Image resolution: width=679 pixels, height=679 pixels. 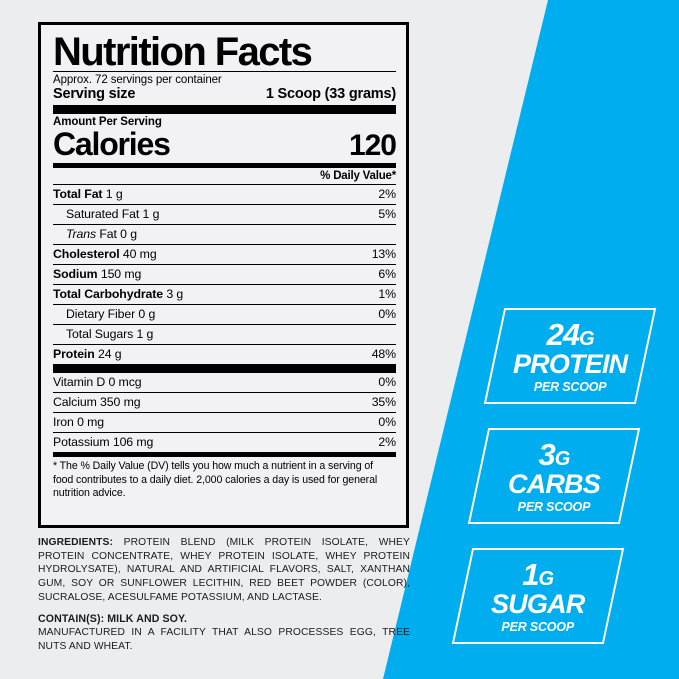 What do you see at coordinates (79, 422) in the screenshot?
I see `nutrient-name: Iron 0 mg` at bounding box center [79, 422].